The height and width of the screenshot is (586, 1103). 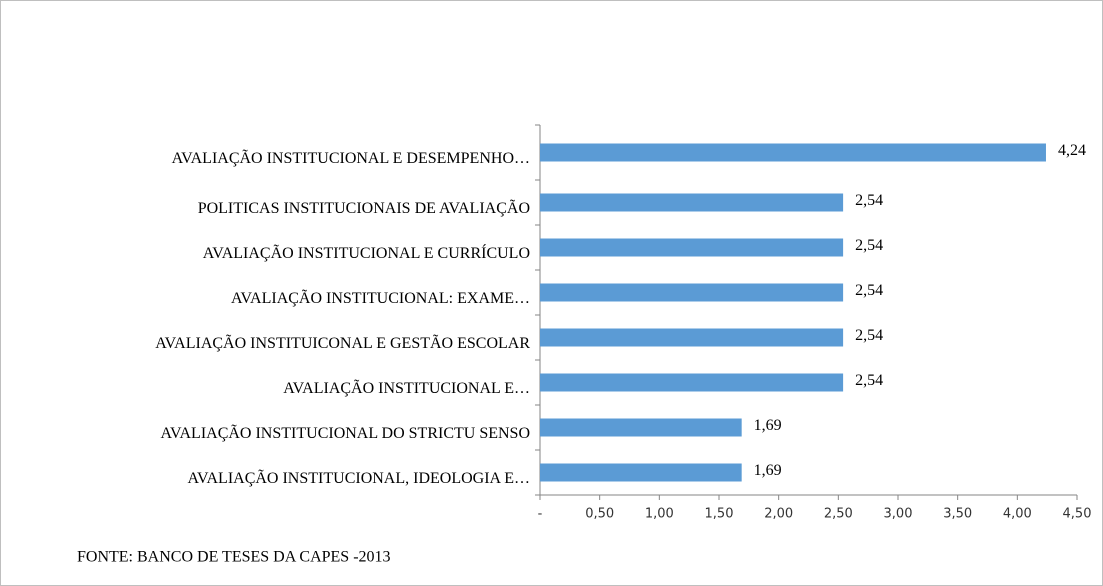 What do you see at coordinates (719, 514) in the screenshot?
I see `x-tick-label: 1,50` at bounding box center [719, 514].